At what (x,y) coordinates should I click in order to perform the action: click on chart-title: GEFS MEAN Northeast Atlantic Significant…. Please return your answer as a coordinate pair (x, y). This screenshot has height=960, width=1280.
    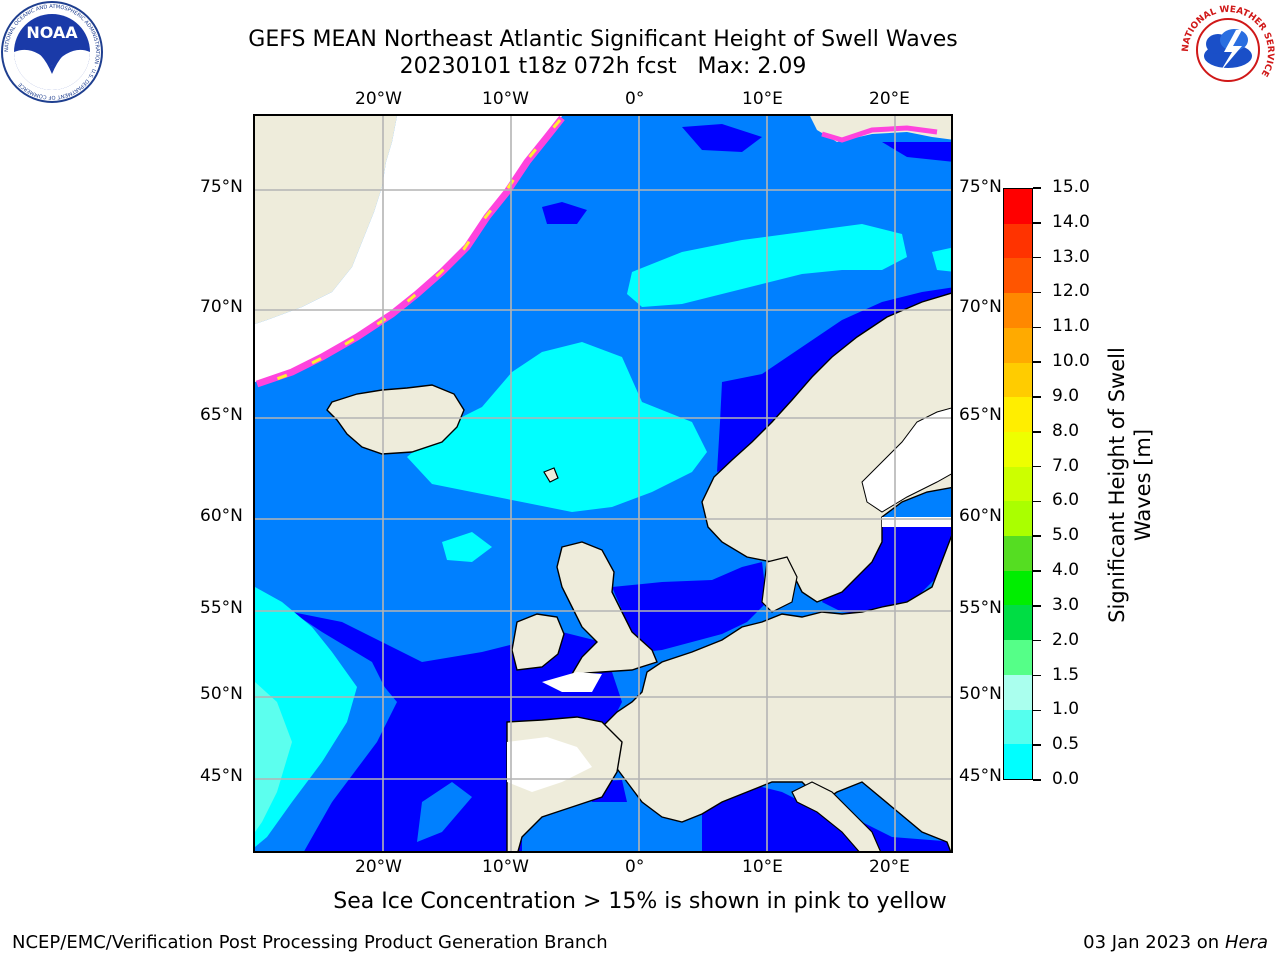
    Looking at the image, I should click on (603, 39).